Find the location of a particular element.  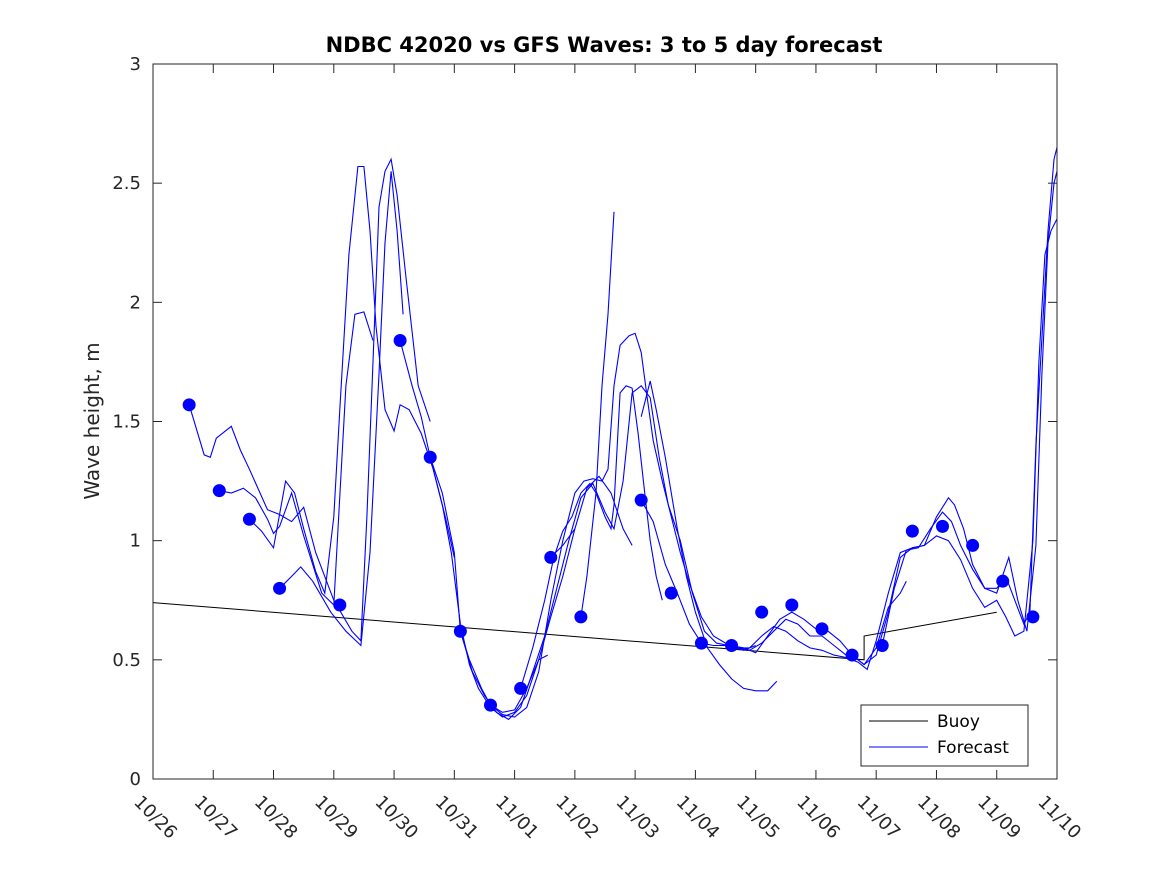

y-tick-label: 2 is located at coordinates (135, 302).